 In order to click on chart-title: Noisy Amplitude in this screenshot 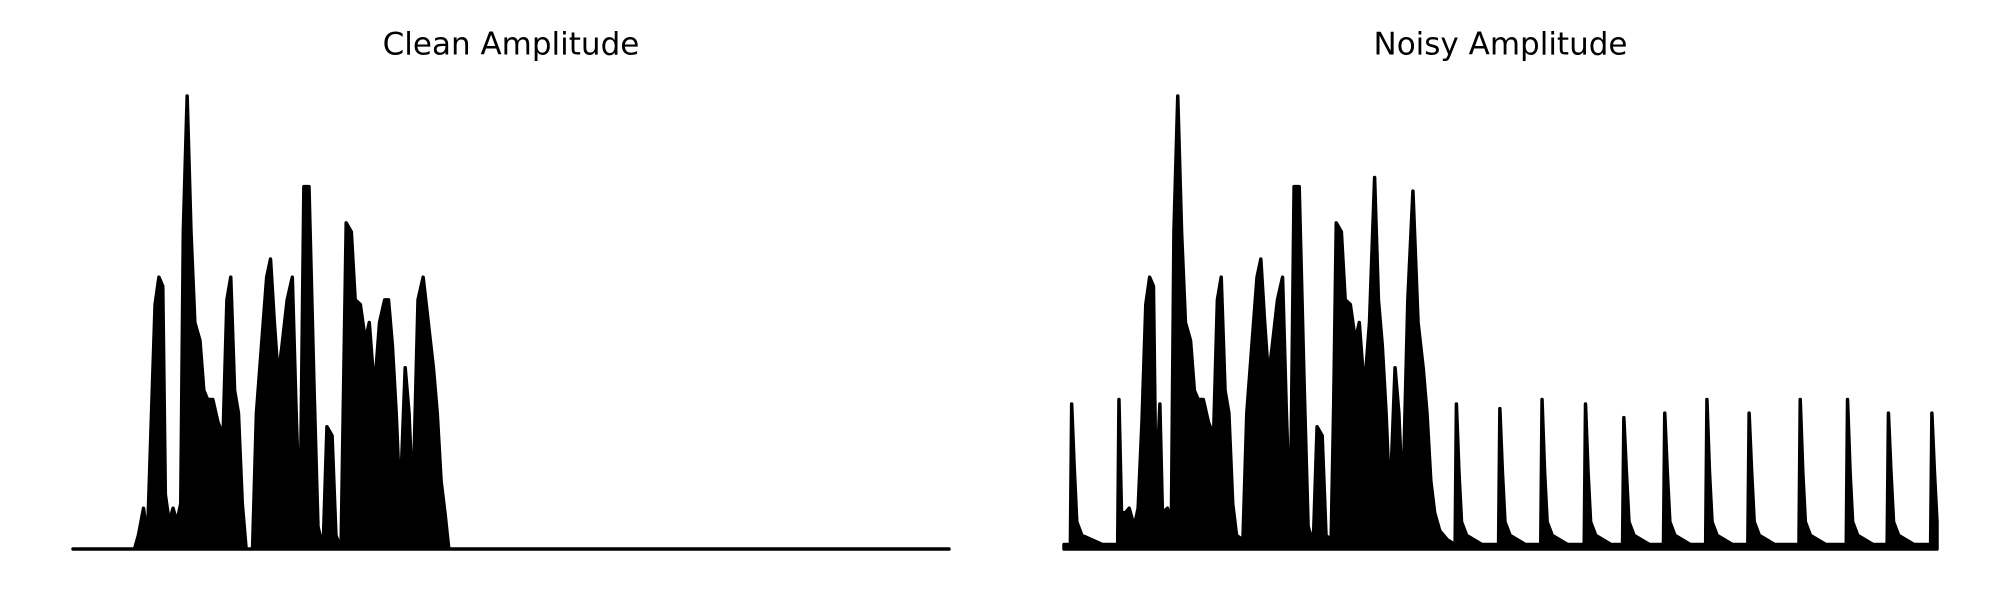, I will do `click(1501, 45)`.